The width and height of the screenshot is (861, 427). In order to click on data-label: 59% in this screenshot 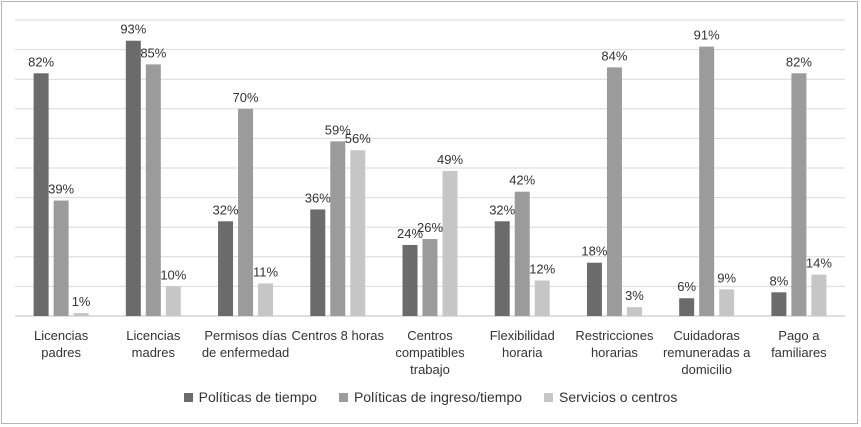, I will do `click(338, 129)`.